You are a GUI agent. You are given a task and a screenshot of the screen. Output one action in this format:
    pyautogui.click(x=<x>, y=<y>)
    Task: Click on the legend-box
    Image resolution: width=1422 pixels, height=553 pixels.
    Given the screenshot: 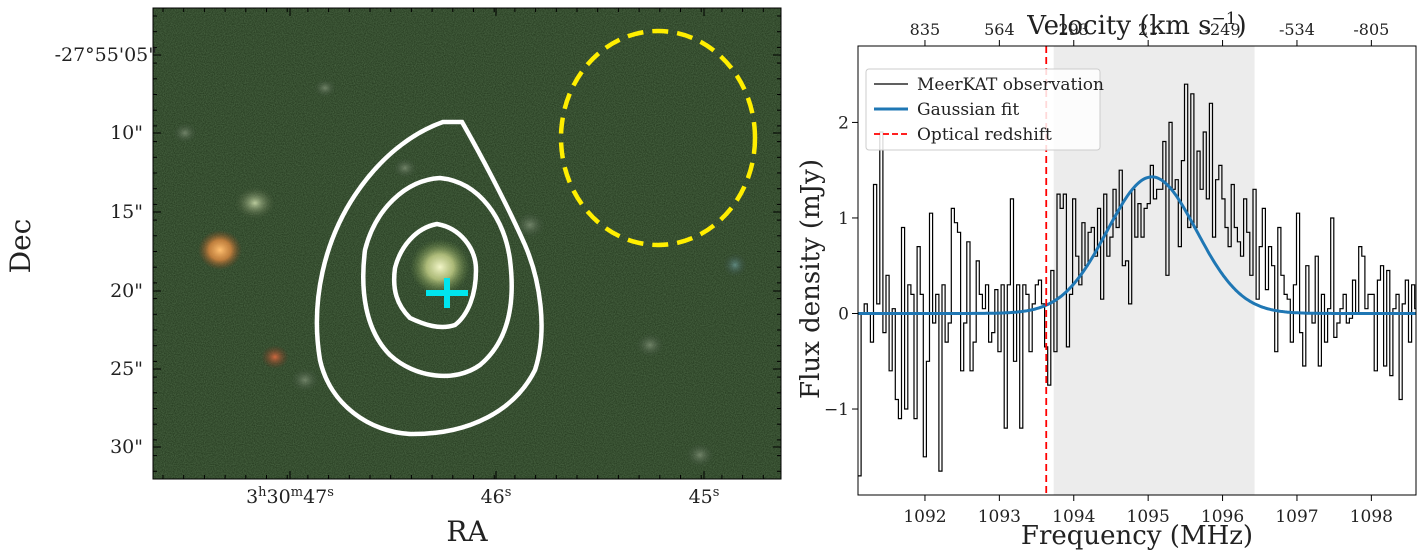 What is the action you would take?
    pyautogui.click(x=983, y=109)
    